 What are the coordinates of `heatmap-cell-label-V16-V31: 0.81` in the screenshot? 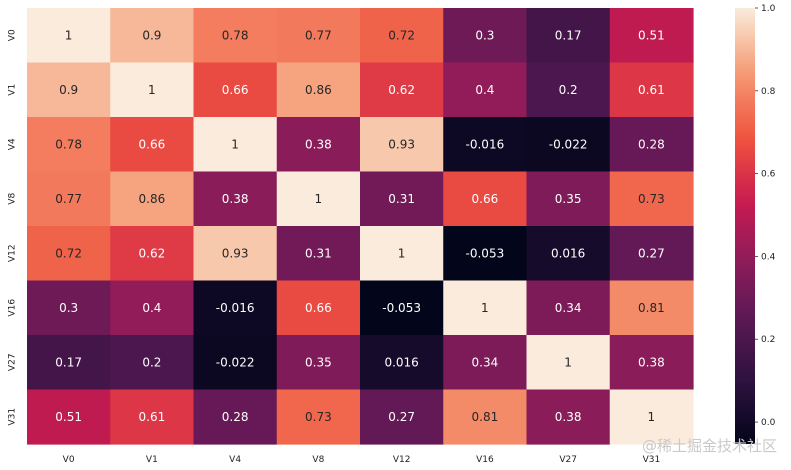 It's located at (651, 308).